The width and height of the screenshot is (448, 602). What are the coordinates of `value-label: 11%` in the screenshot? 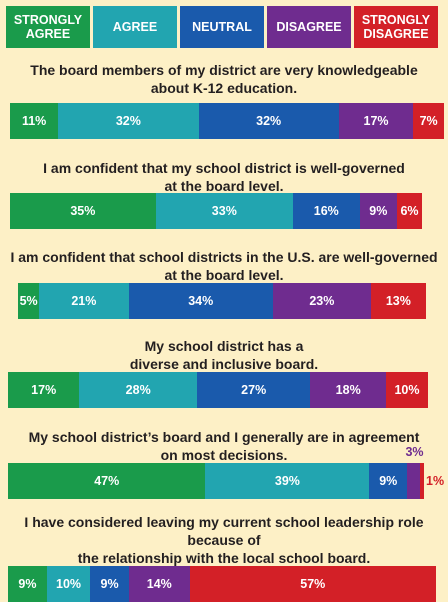 It's located at (34, 121).